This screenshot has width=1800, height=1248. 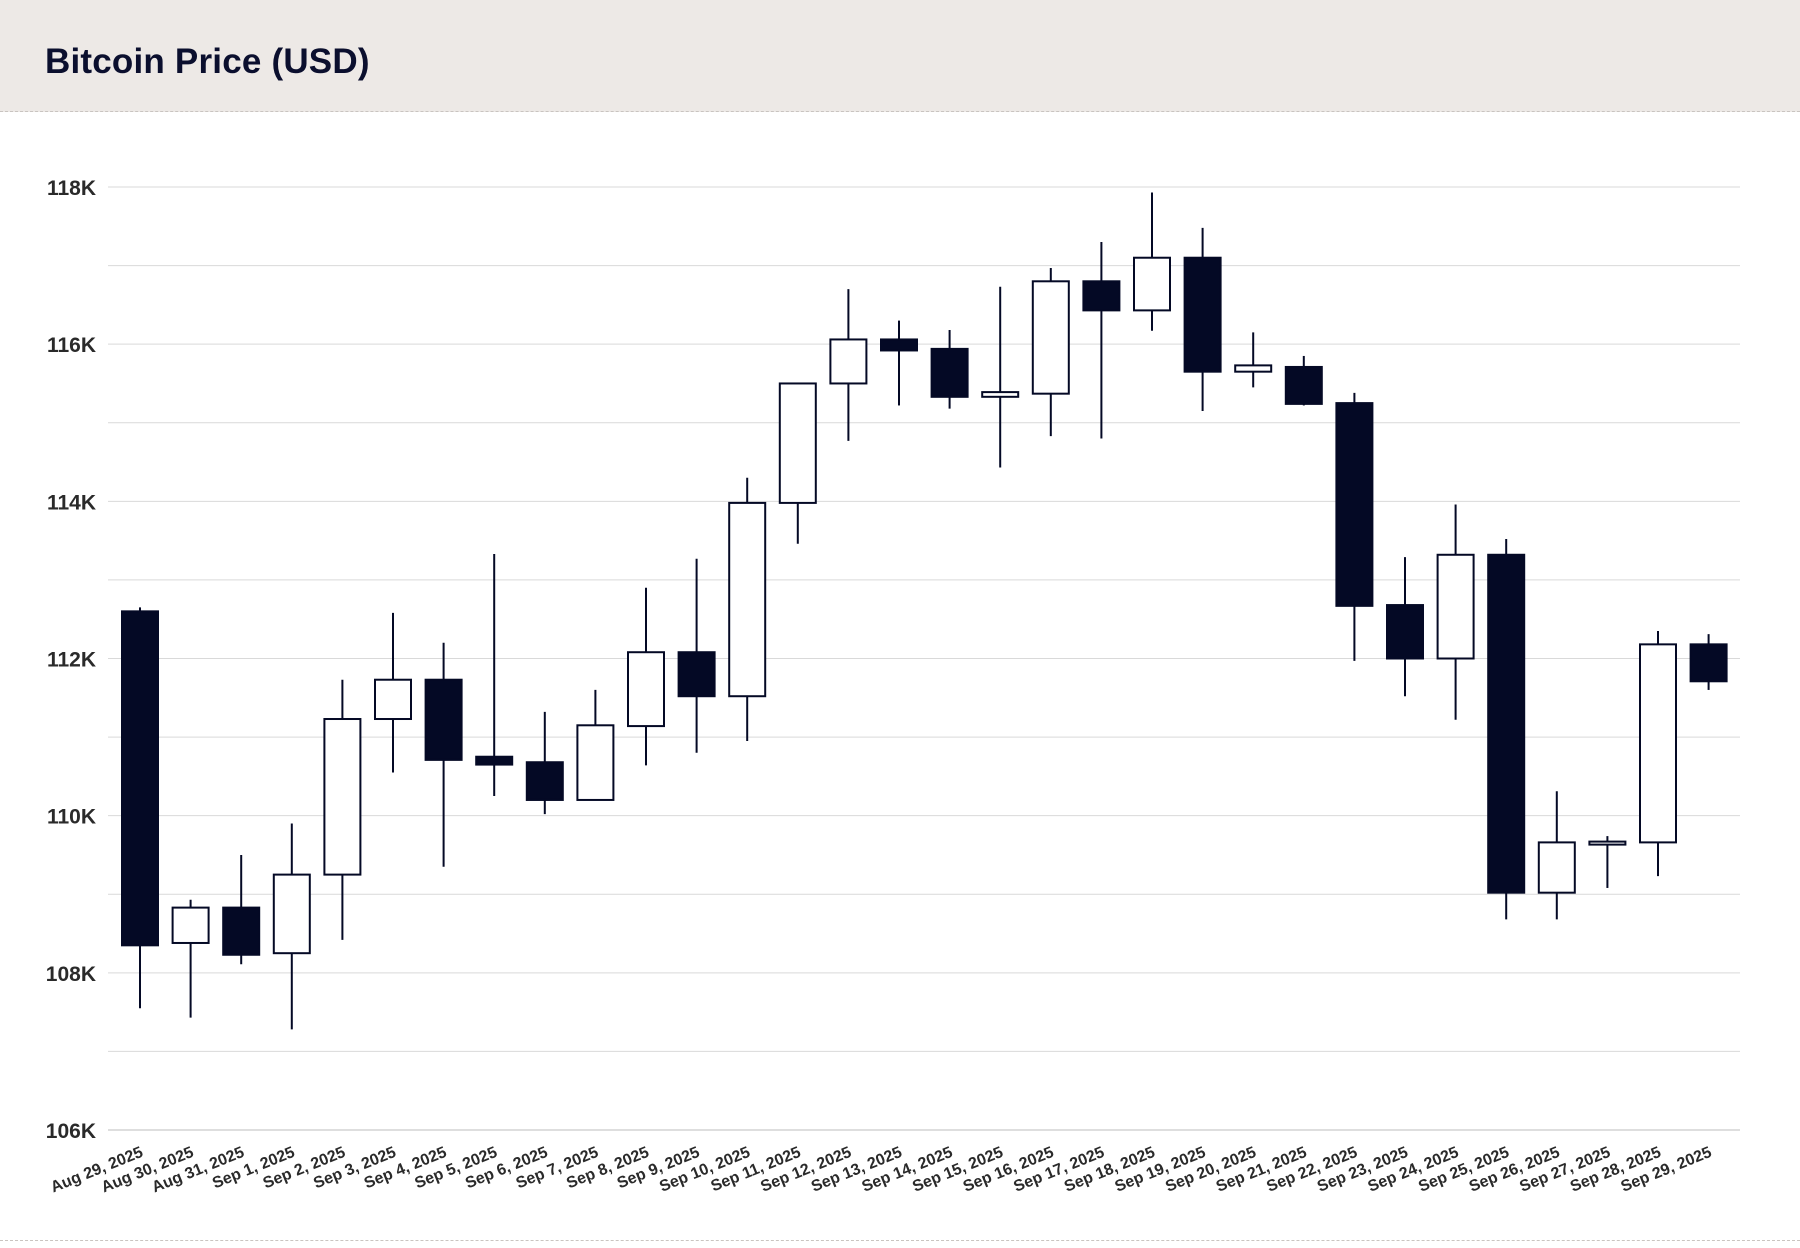 What do you see at coordinates (71, 817) in the screenshot?
I see `y-tick-label: 110K` at bounding box center [71, 817].